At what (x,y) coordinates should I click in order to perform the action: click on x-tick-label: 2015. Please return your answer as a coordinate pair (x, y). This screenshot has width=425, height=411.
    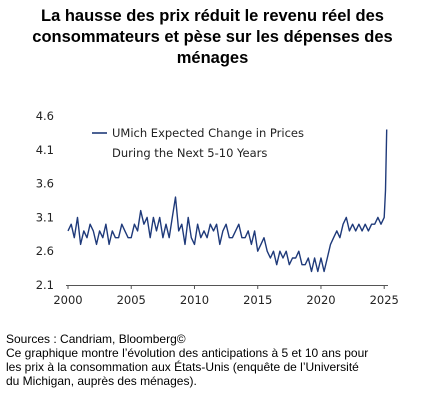
    Looking at the image, I should click on (257, 300).